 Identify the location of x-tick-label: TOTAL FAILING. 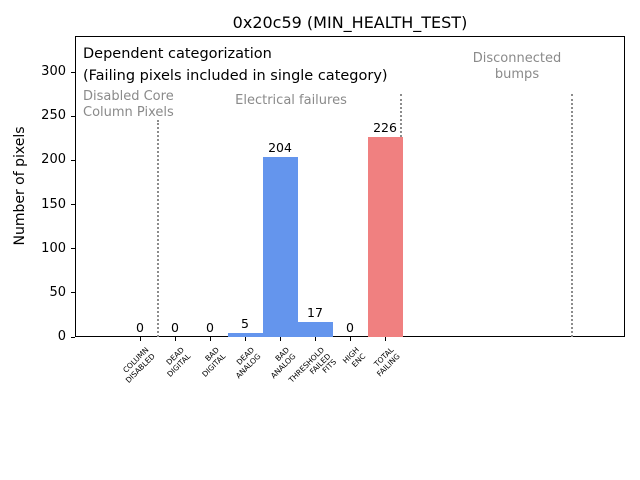
(387, 362).